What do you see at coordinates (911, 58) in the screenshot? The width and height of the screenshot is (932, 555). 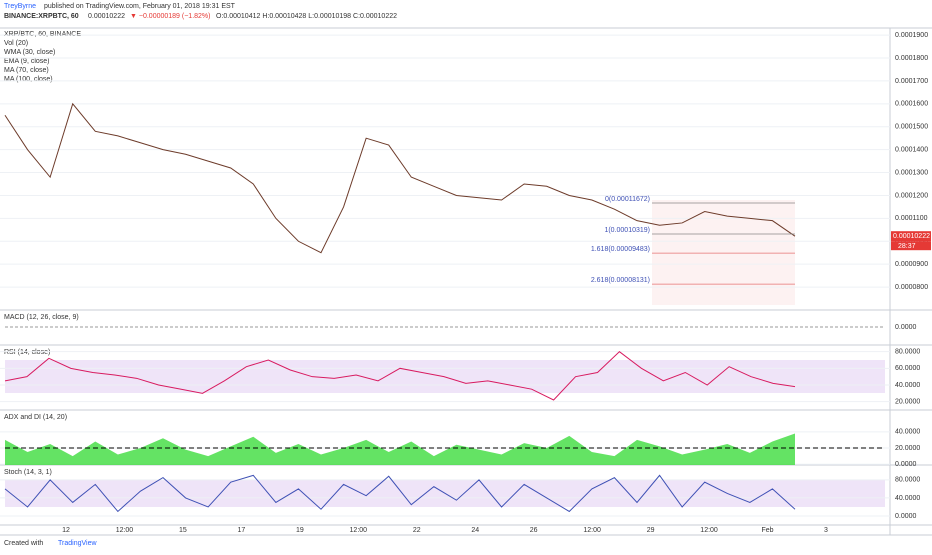 I see `y-tick-label: 0.0001800` at bounding box center [911, 58].